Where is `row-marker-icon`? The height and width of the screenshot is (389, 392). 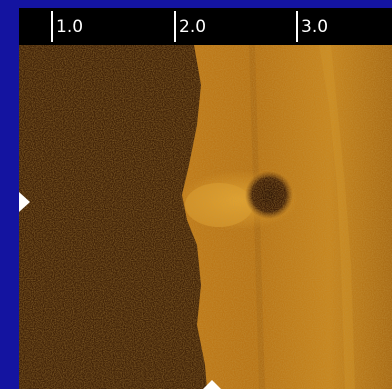 row-marker-icon is located at coordinates (24, 202).